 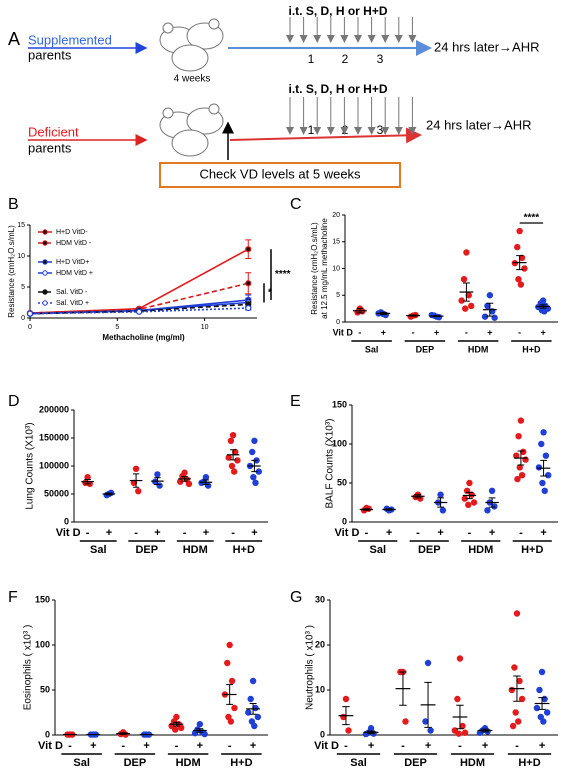 I want to click on y-tick-label: 50, so click(x=342, y=482).